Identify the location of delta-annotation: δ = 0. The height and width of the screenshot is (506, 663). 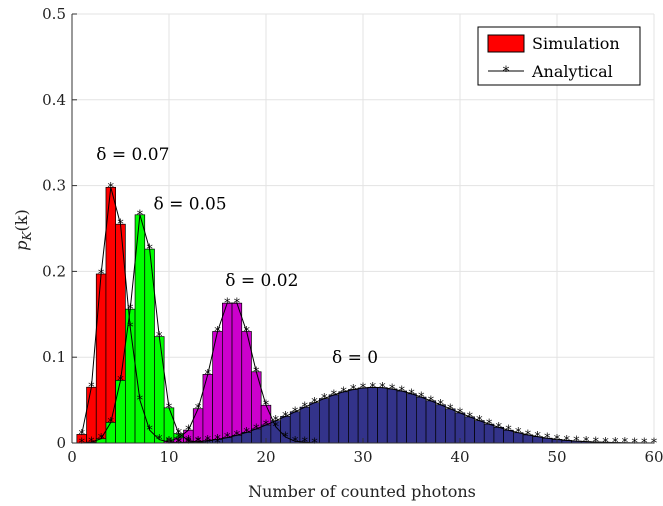
(355, 358).